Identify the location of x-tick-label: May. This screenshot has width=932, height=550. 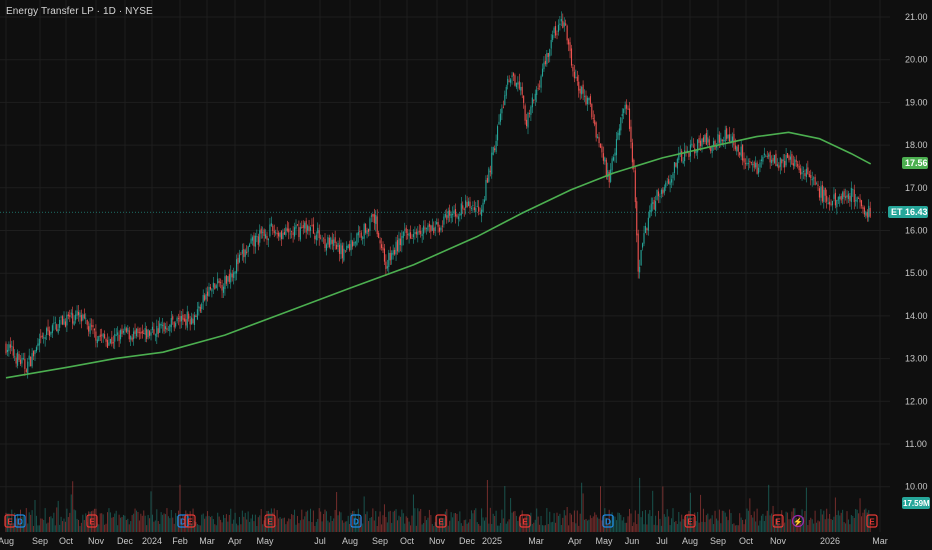
(604, 541).